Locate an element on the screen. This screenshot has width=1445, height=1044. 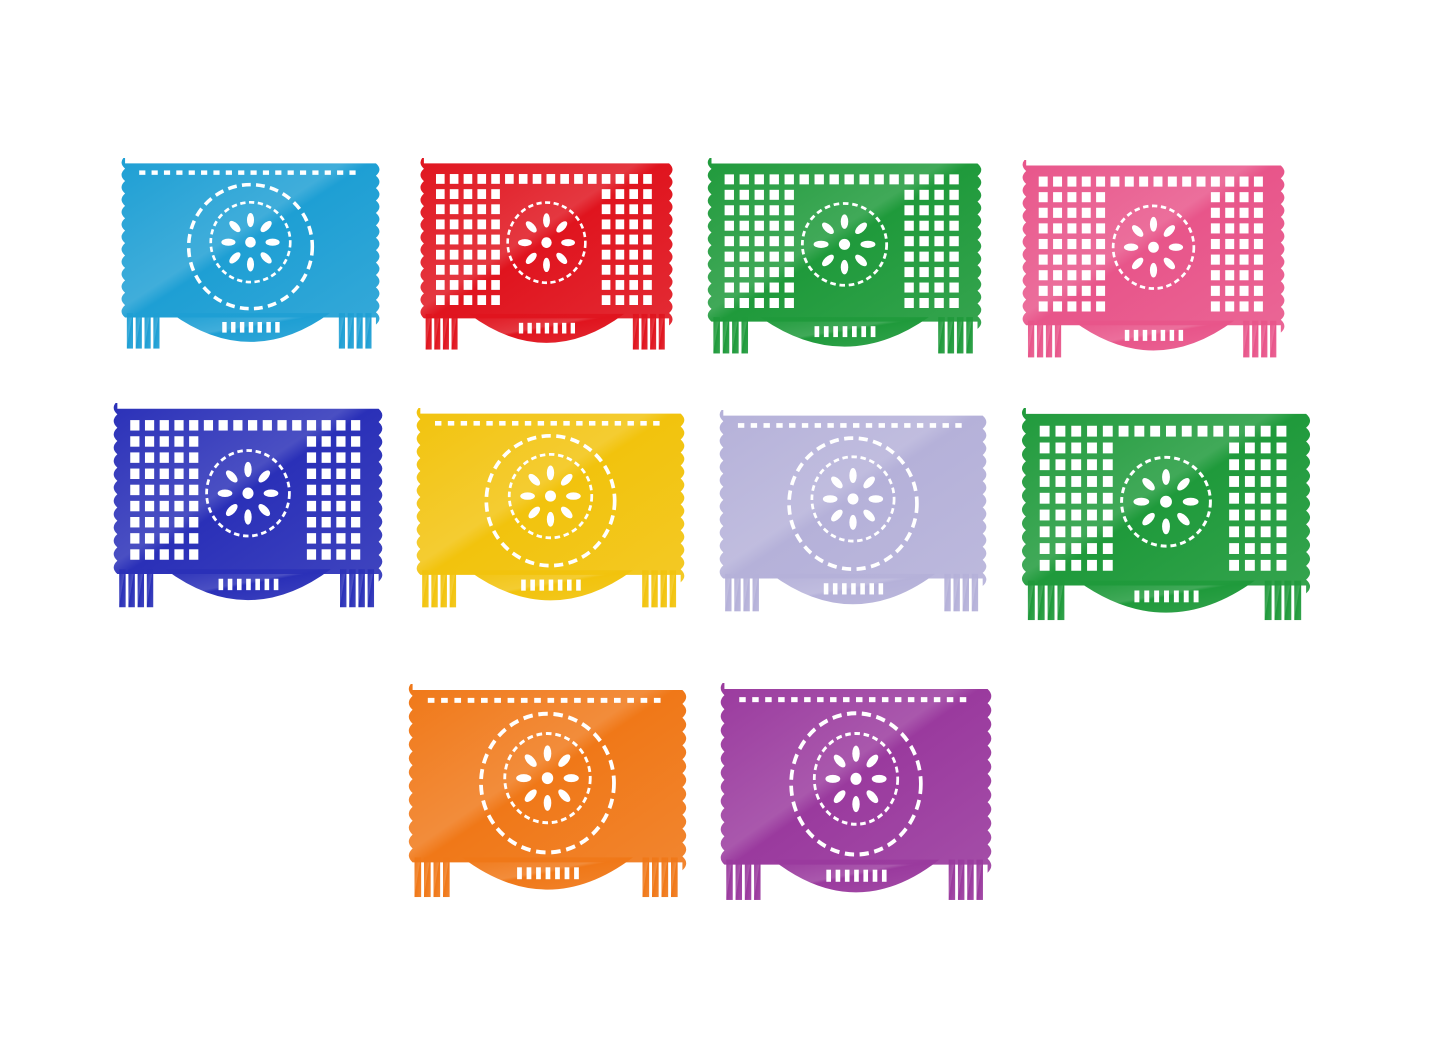
bird-icon is located at coordinates (853, 499).